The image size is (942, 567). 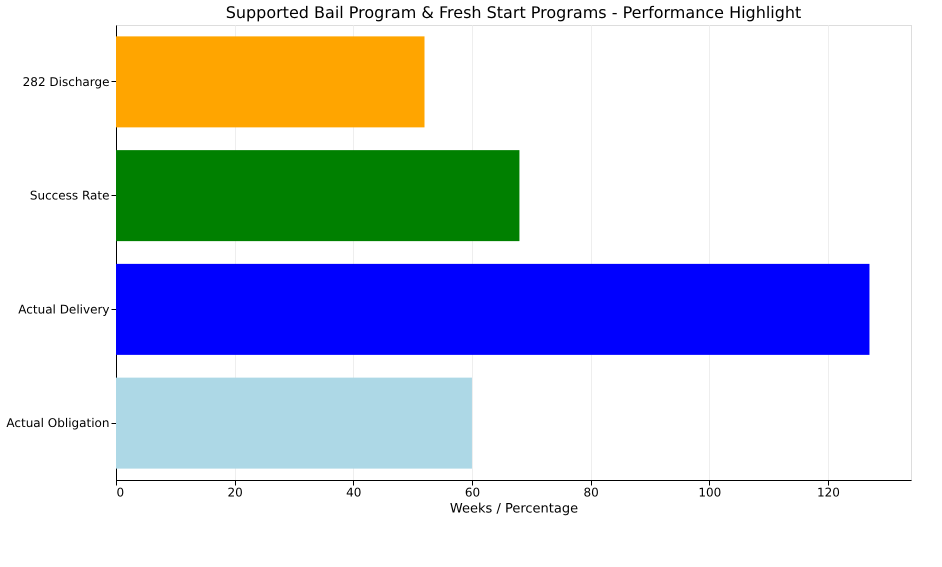 I want to click on chart-title: Supported Bail Program & Fresh Start Programs - Performance Highlight, so click(x=514, y=12).